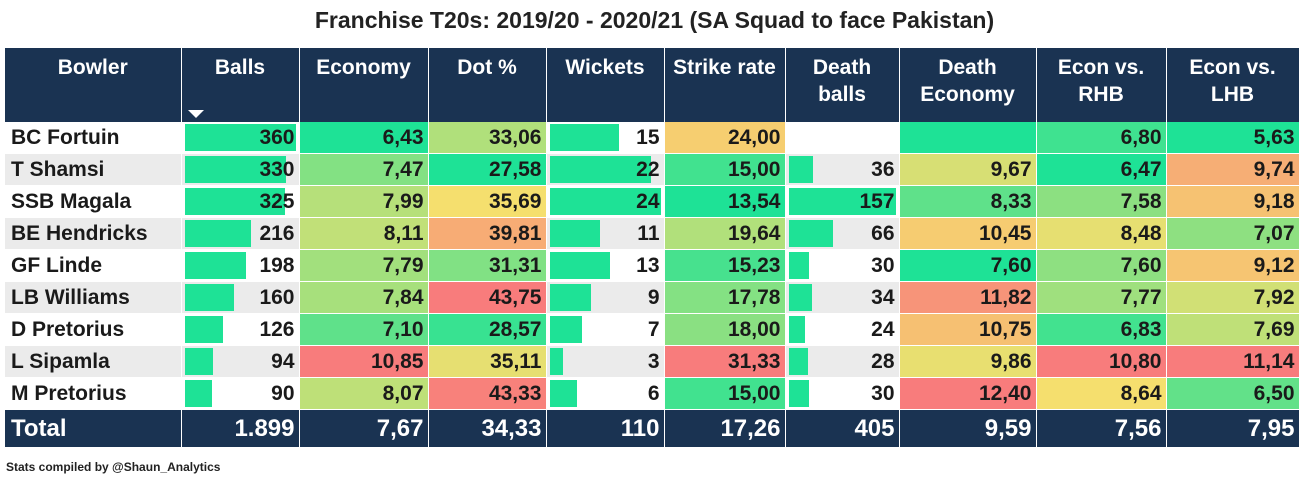 The height and width of the screenshot is (479, 1309). I want to click on cell-value: 9,67, so click(1011, 169).